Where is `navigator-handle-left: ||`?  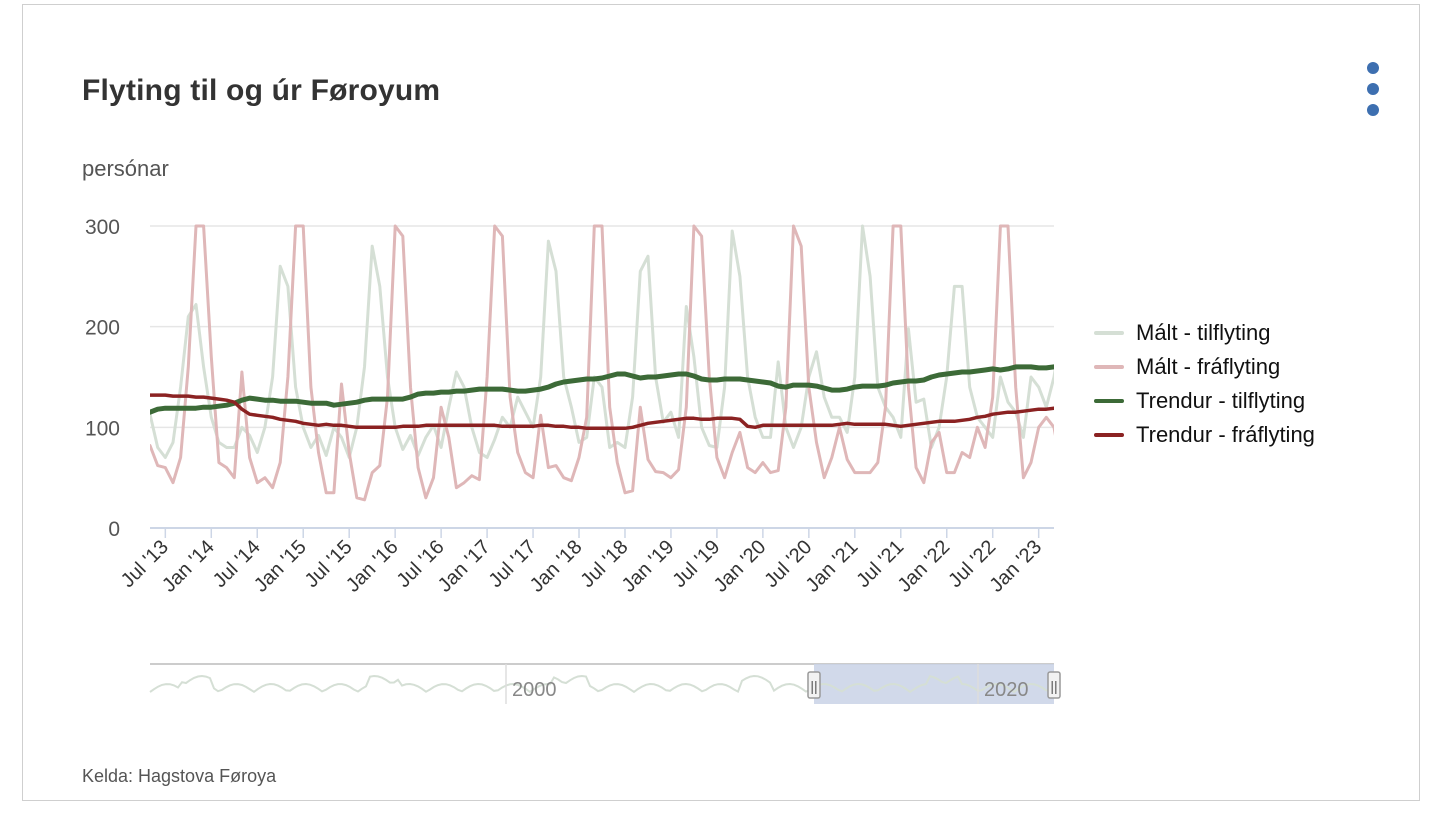
navigator-handle-left: || is located at coordinates (814, 685).